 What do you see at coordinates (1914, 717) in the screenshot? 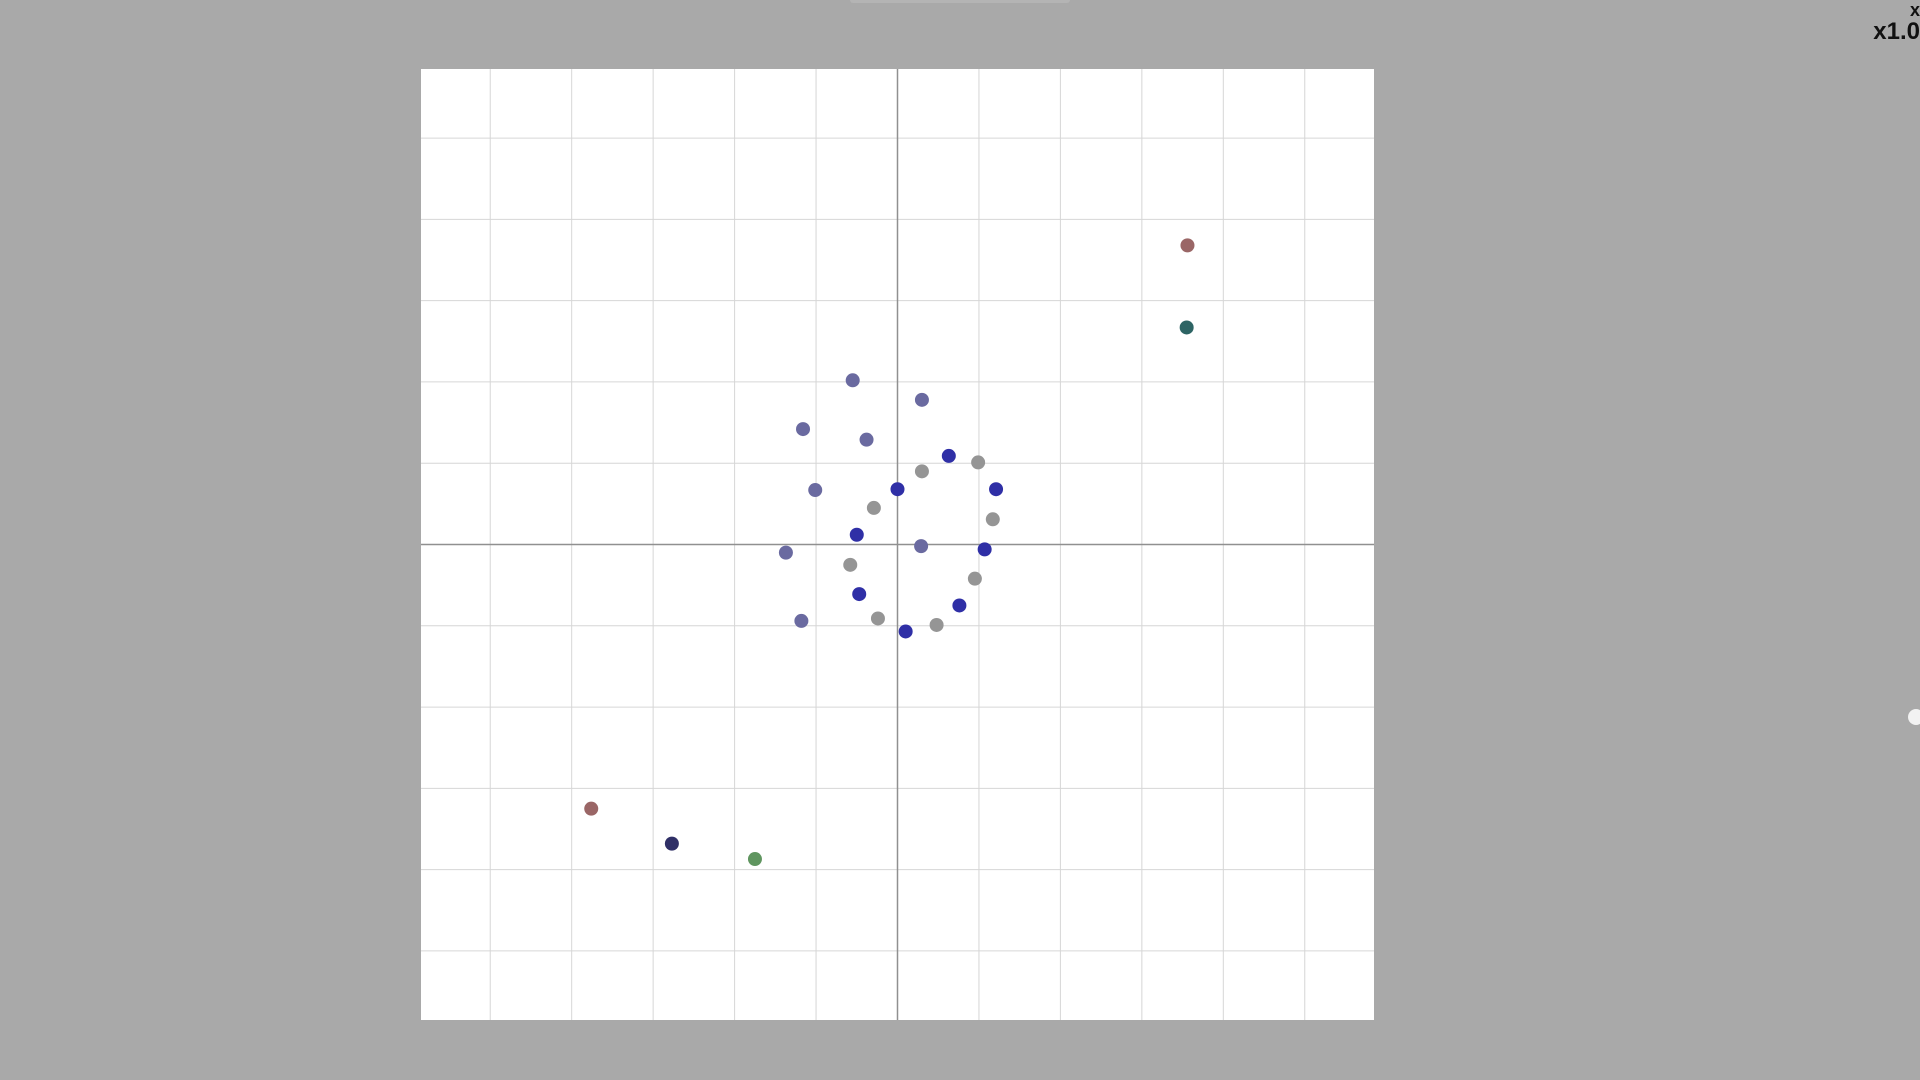
I see `side-resize-handle` at bounding box center [1914, 717].